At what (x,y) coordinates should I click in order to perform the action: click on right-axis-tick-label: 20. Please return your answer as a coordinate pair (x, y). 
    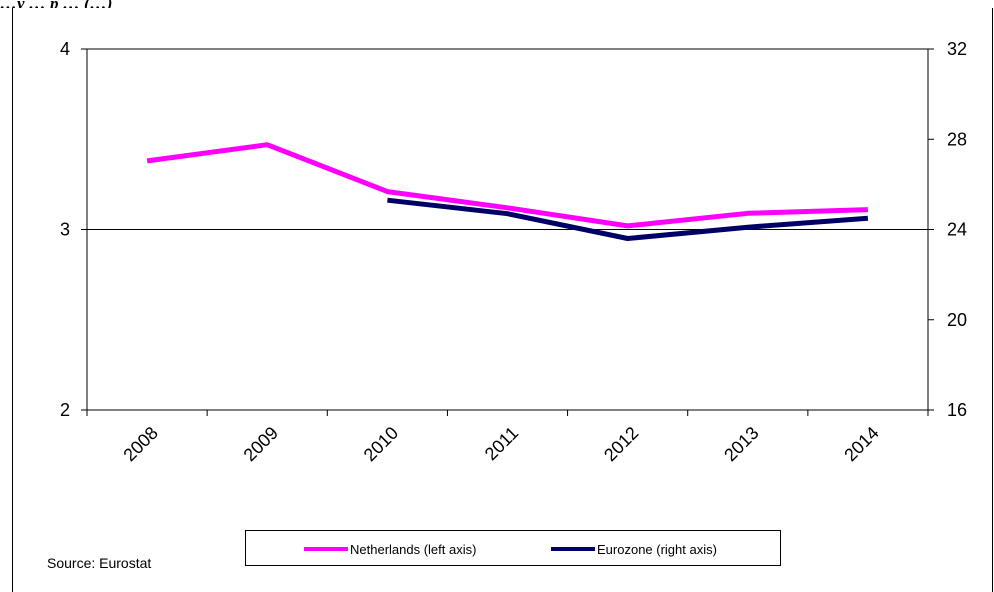
    Looking at the image, I should click on (957, 320).